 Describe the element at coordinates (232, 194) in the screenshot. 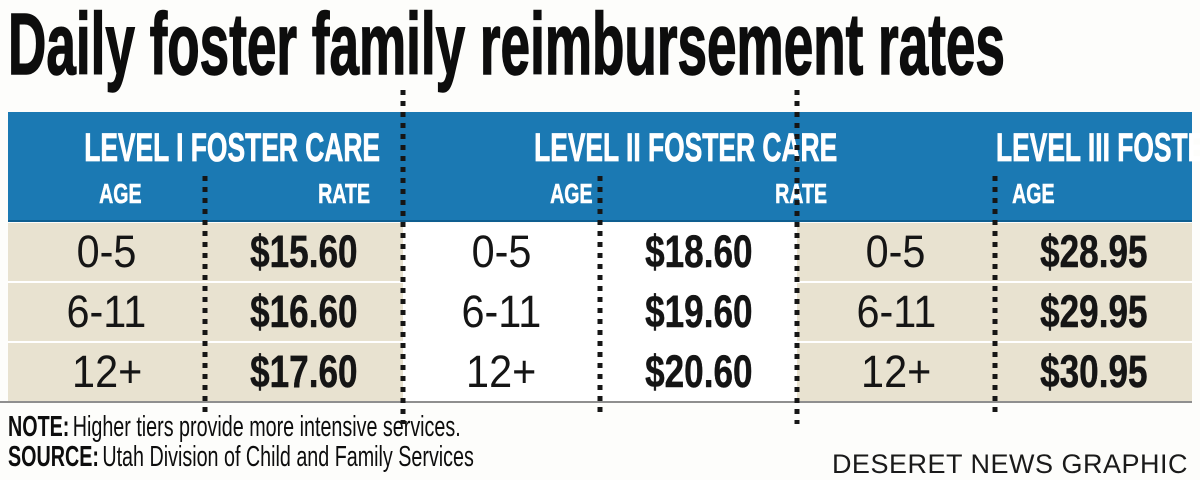

I see `level-1-subheader: AGE RATE` at that location.